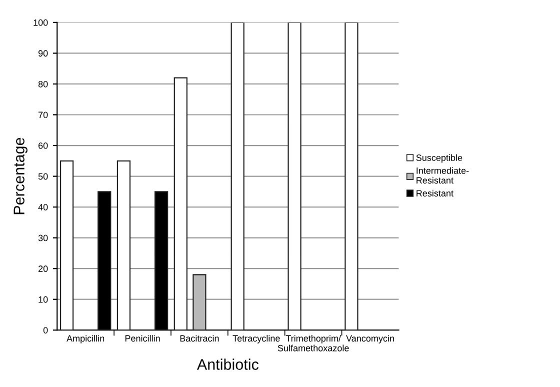  Describe the element at coordinates (142, 338) in the screenshot. I see `x-tick-label: Penicillin` at that location.